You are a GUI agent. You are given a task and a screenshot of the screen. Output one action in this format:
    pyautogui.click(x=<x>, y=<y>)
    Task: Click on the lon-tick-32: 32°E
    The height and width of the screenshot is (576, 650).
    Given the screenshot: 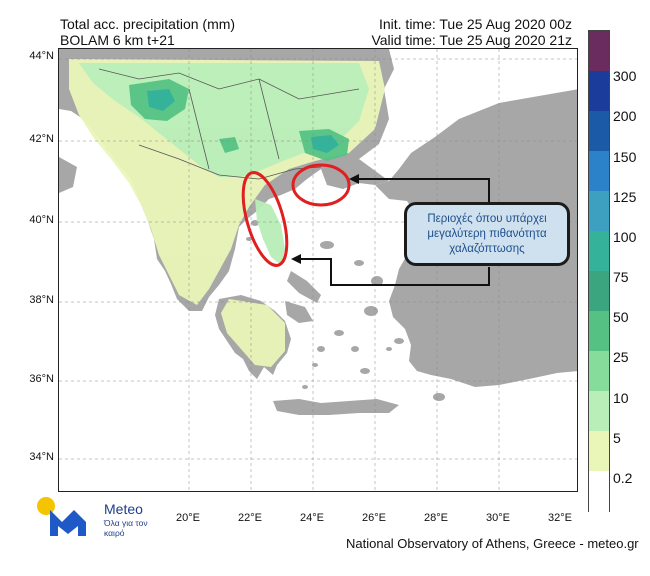 What is the action you would take?
    pyautogui.click(x=560, y=518)
    